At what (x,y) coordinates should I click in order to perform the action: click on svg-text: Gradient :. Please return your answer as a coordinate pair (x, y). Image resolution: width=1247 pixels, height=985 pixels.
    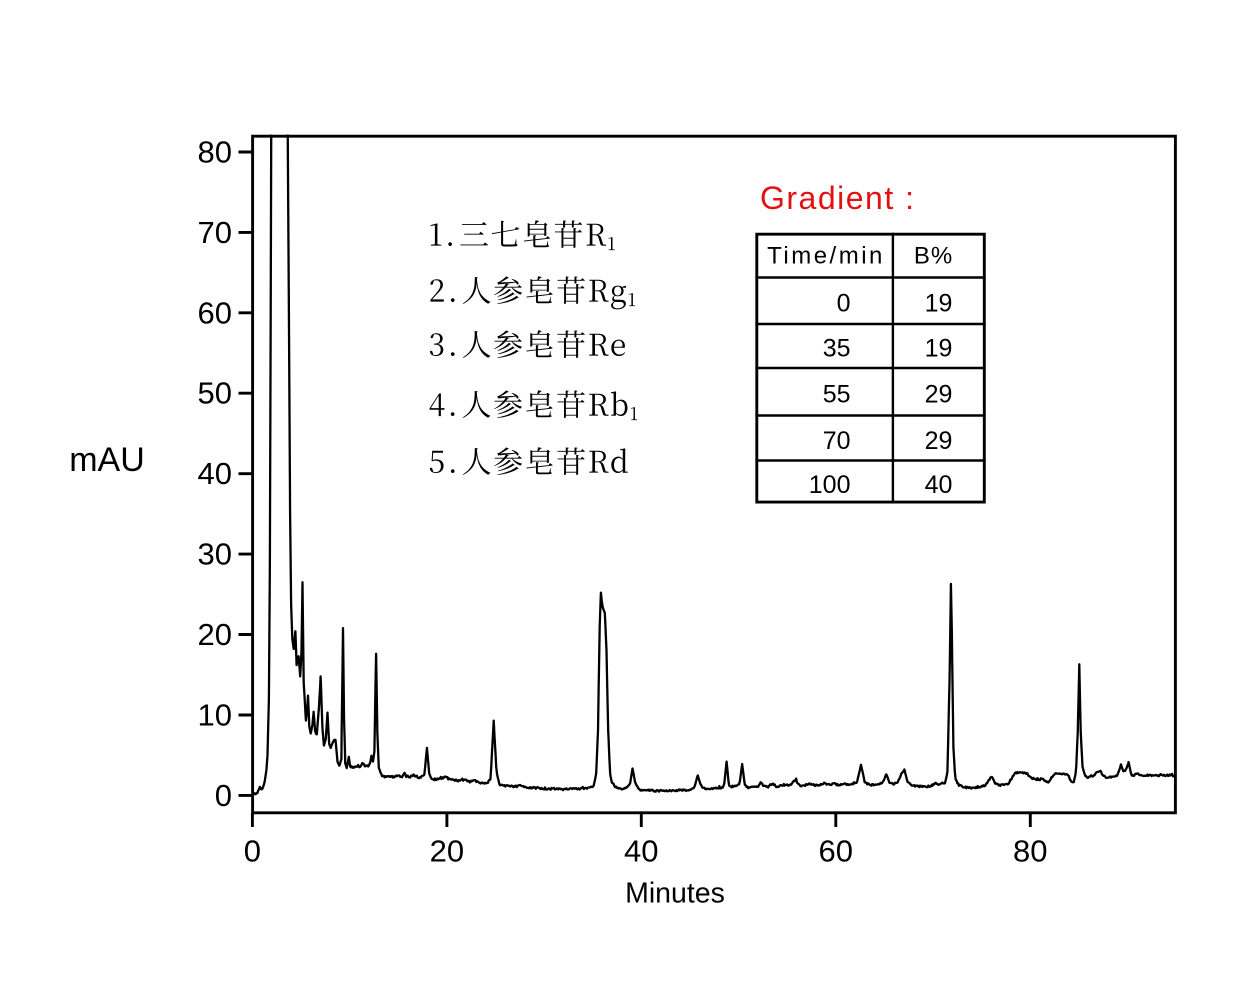
    Looking at the image, I should click on (838, 198).